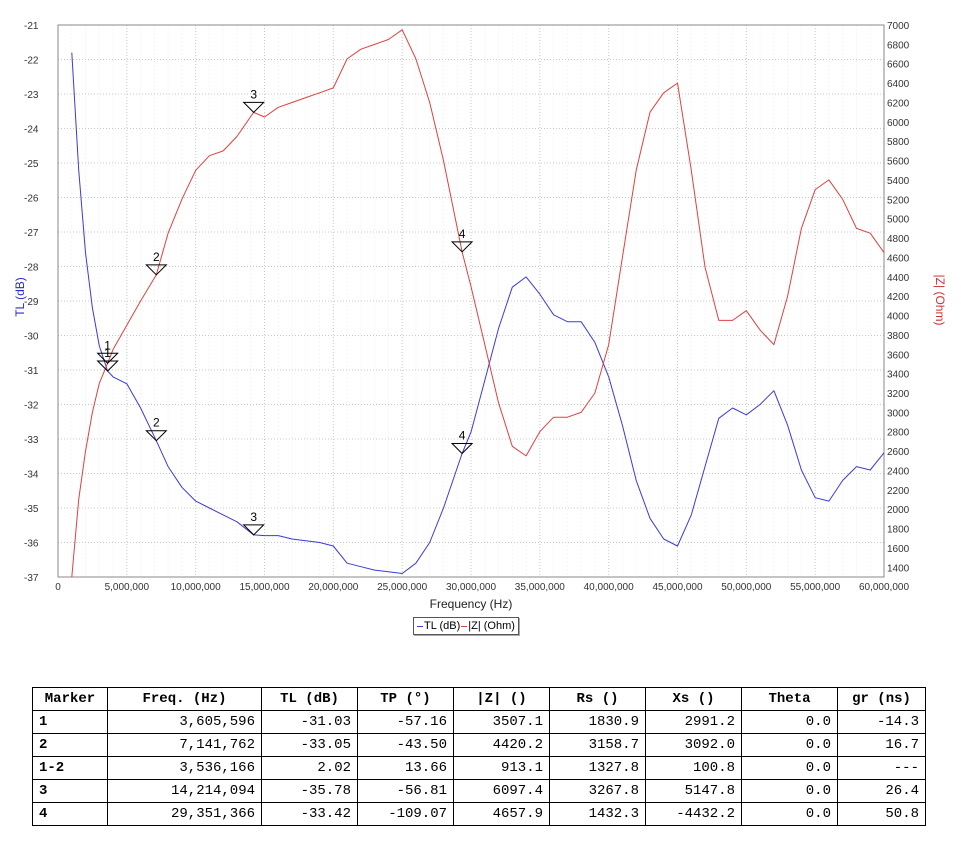  I want to click on x-tick-label: 55,000,000, so click(815, 587).